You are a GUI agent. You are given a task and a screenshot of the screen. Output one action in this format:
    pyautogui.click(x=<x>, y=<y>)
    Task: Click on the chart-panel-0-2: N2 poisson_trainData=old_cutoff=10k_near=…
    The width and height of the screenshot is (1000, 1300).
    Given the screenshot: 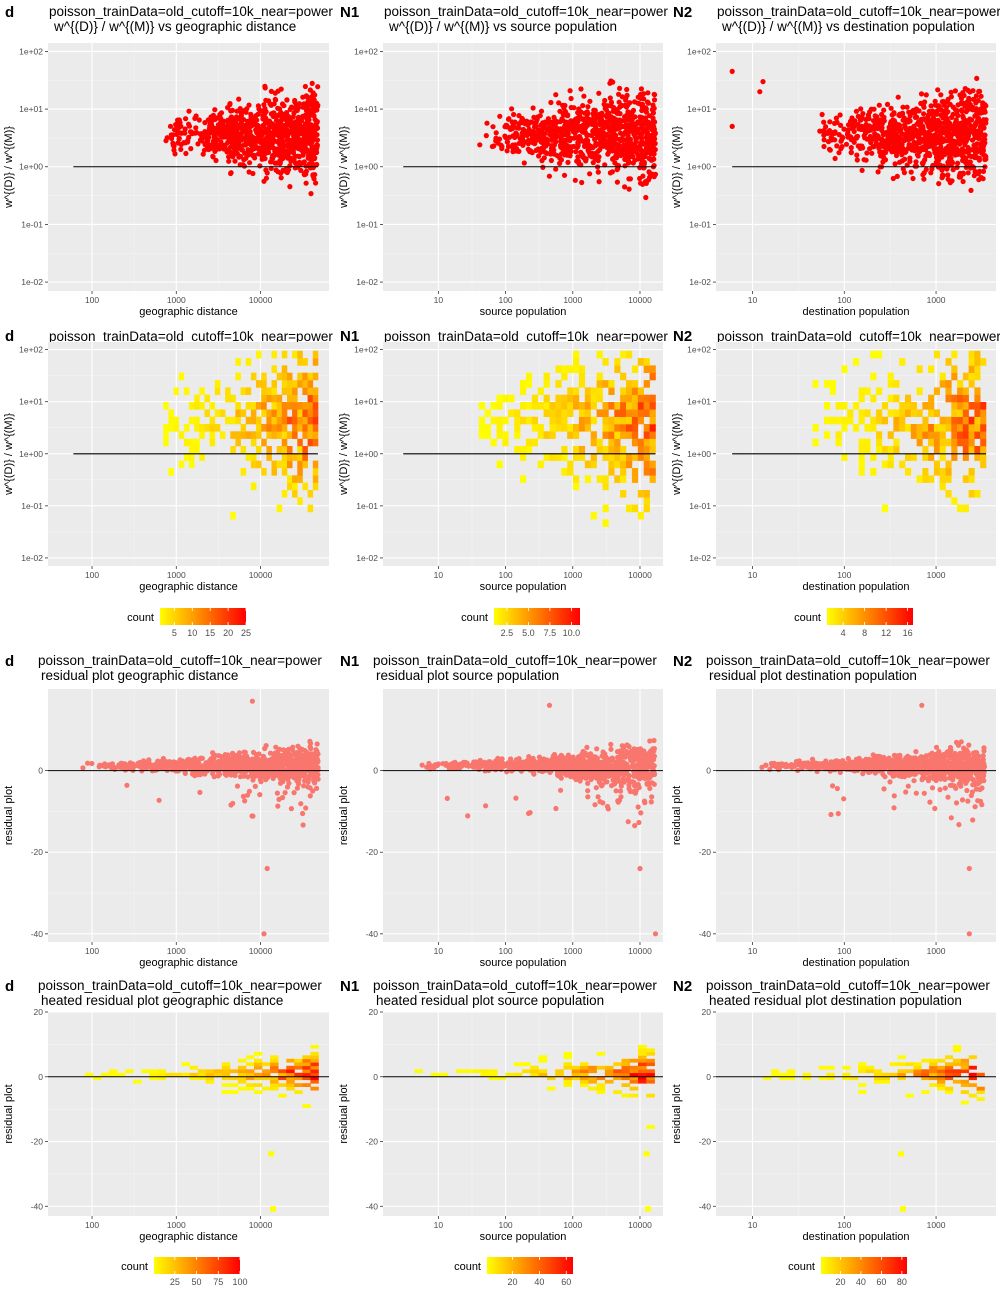 What is the action you would take?
    pyautogui.click(x=835, y=161)
    